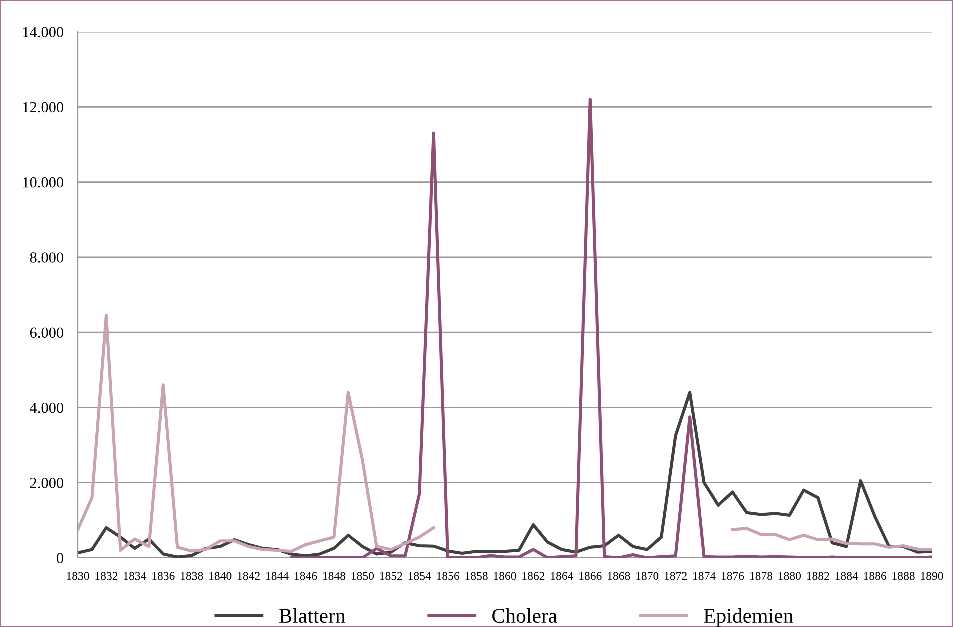  What do you see at coordinates (391, 576) in the screenshot?
I see `x-tick-label: 1852` at bounding box center [391, 576].